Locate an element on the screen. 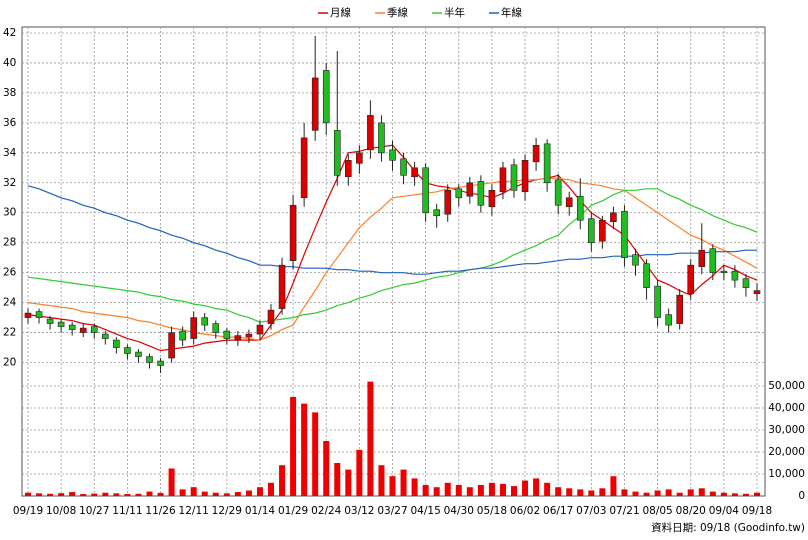  x-tick-label: 07/03 is located at coordinates (591, 511).